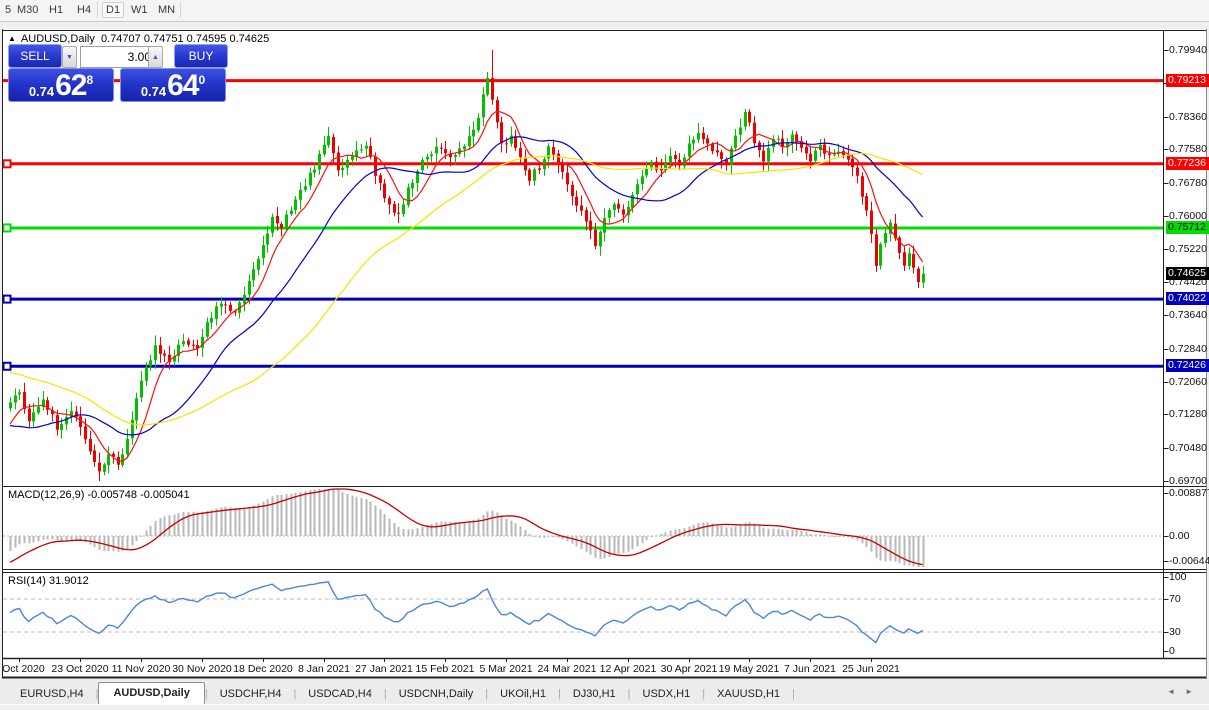  What do you see at coordinates (84, 10) in the screenshot?
I see `timeframe-button-h4: H4` at bounding box center [84, 10].